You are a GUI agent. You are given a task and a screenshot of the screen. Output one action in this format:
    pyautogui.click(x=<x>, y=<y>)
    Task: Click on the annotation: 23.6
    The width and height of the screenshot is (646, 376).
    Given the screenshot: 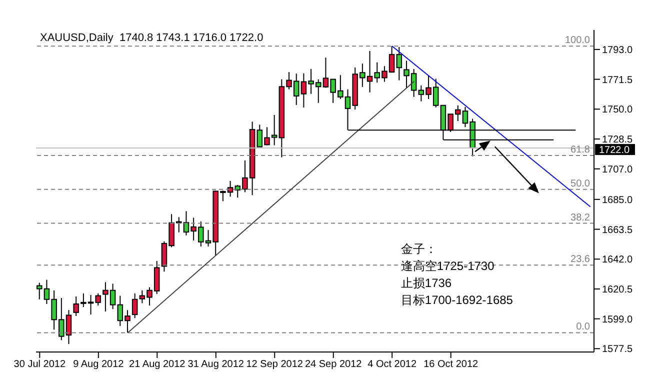 What is the action you would take?
    pyautogui.click(x=580, y=260)
    